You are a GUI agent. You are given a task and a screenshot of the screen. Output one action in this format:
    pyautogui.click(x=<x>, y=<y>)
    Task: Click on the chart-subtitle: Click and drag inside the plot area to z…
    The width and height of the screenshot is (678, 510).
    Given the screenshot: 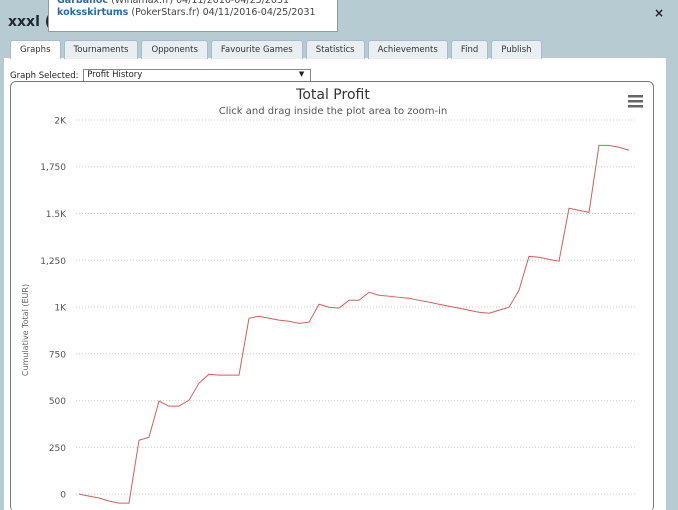 What is the action you would take?
    pyautogui.click(x=333, y=111)
    